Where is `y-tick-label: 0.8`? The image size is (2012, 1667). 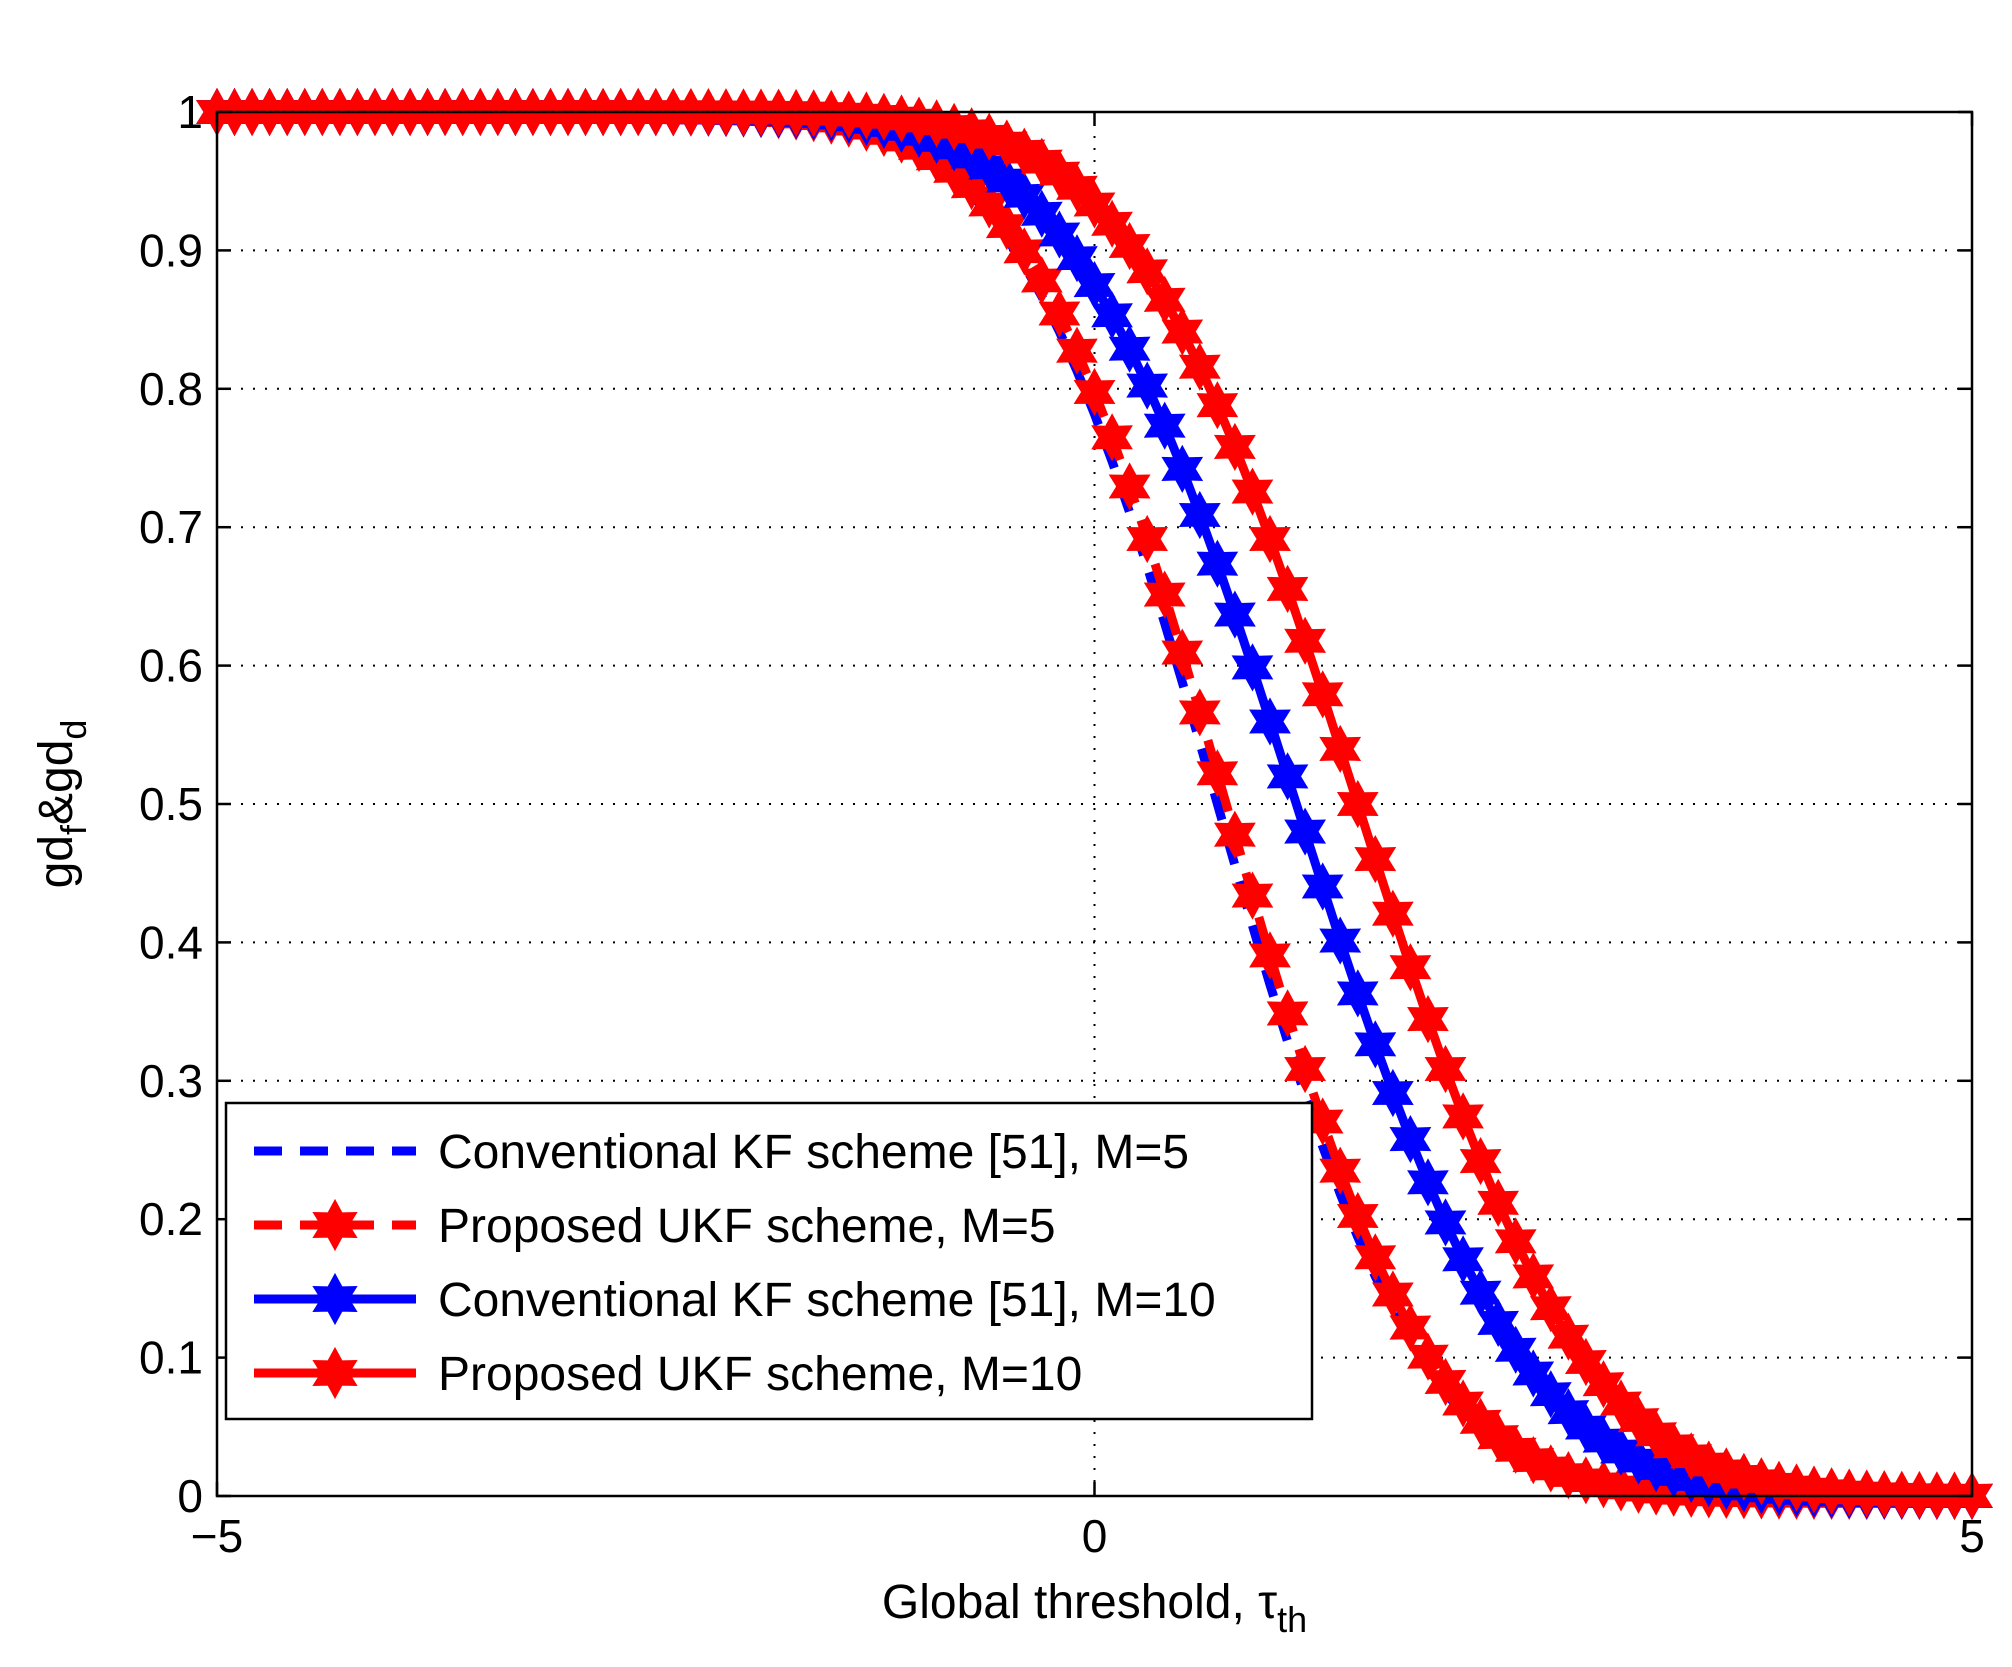 y-tick-label: 0.8 is located at coordinates (171, 389).